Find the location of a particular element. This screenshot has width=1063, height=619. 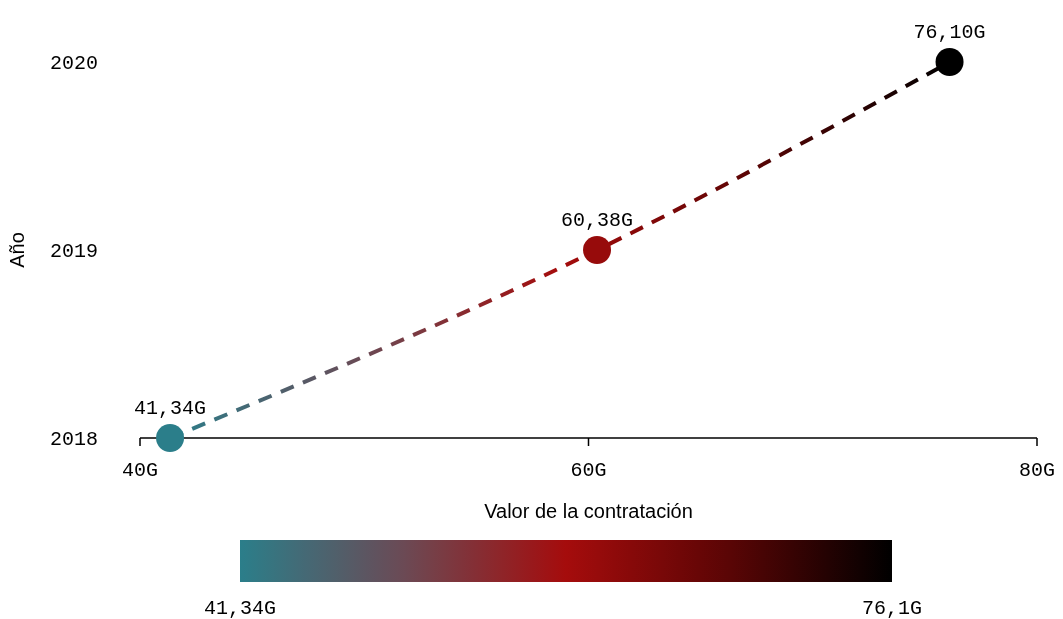

y-tick-label: 2020 is located at coordinates (73, 63).